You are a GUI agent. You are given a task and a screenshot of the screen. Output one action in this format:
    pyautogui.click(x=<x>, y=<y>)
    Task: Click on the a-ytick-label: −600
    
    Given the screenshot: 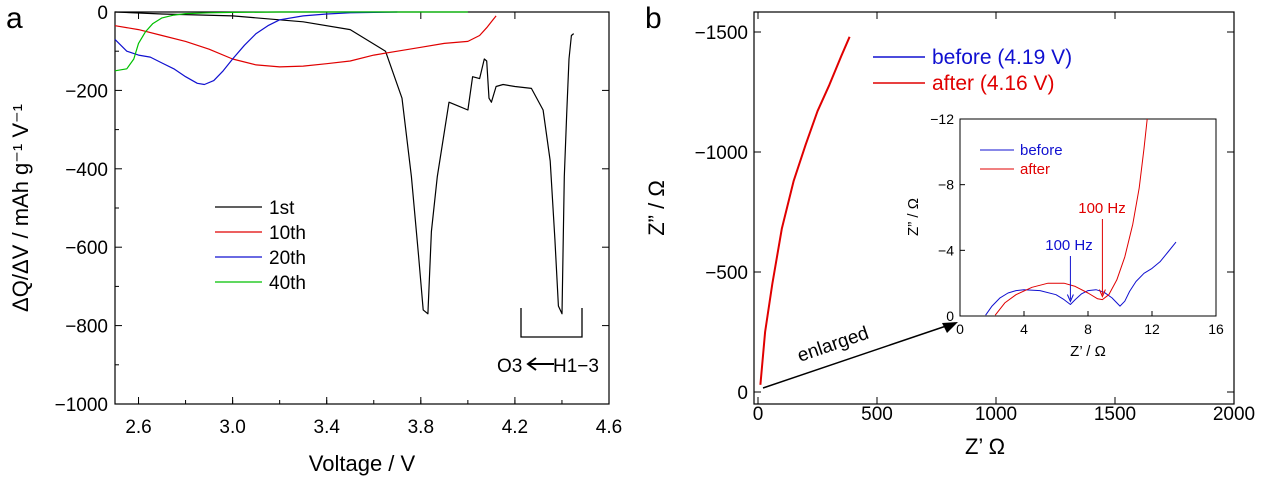 What is the action you would take?
    pyautogui.click(x=86, y=248)
    